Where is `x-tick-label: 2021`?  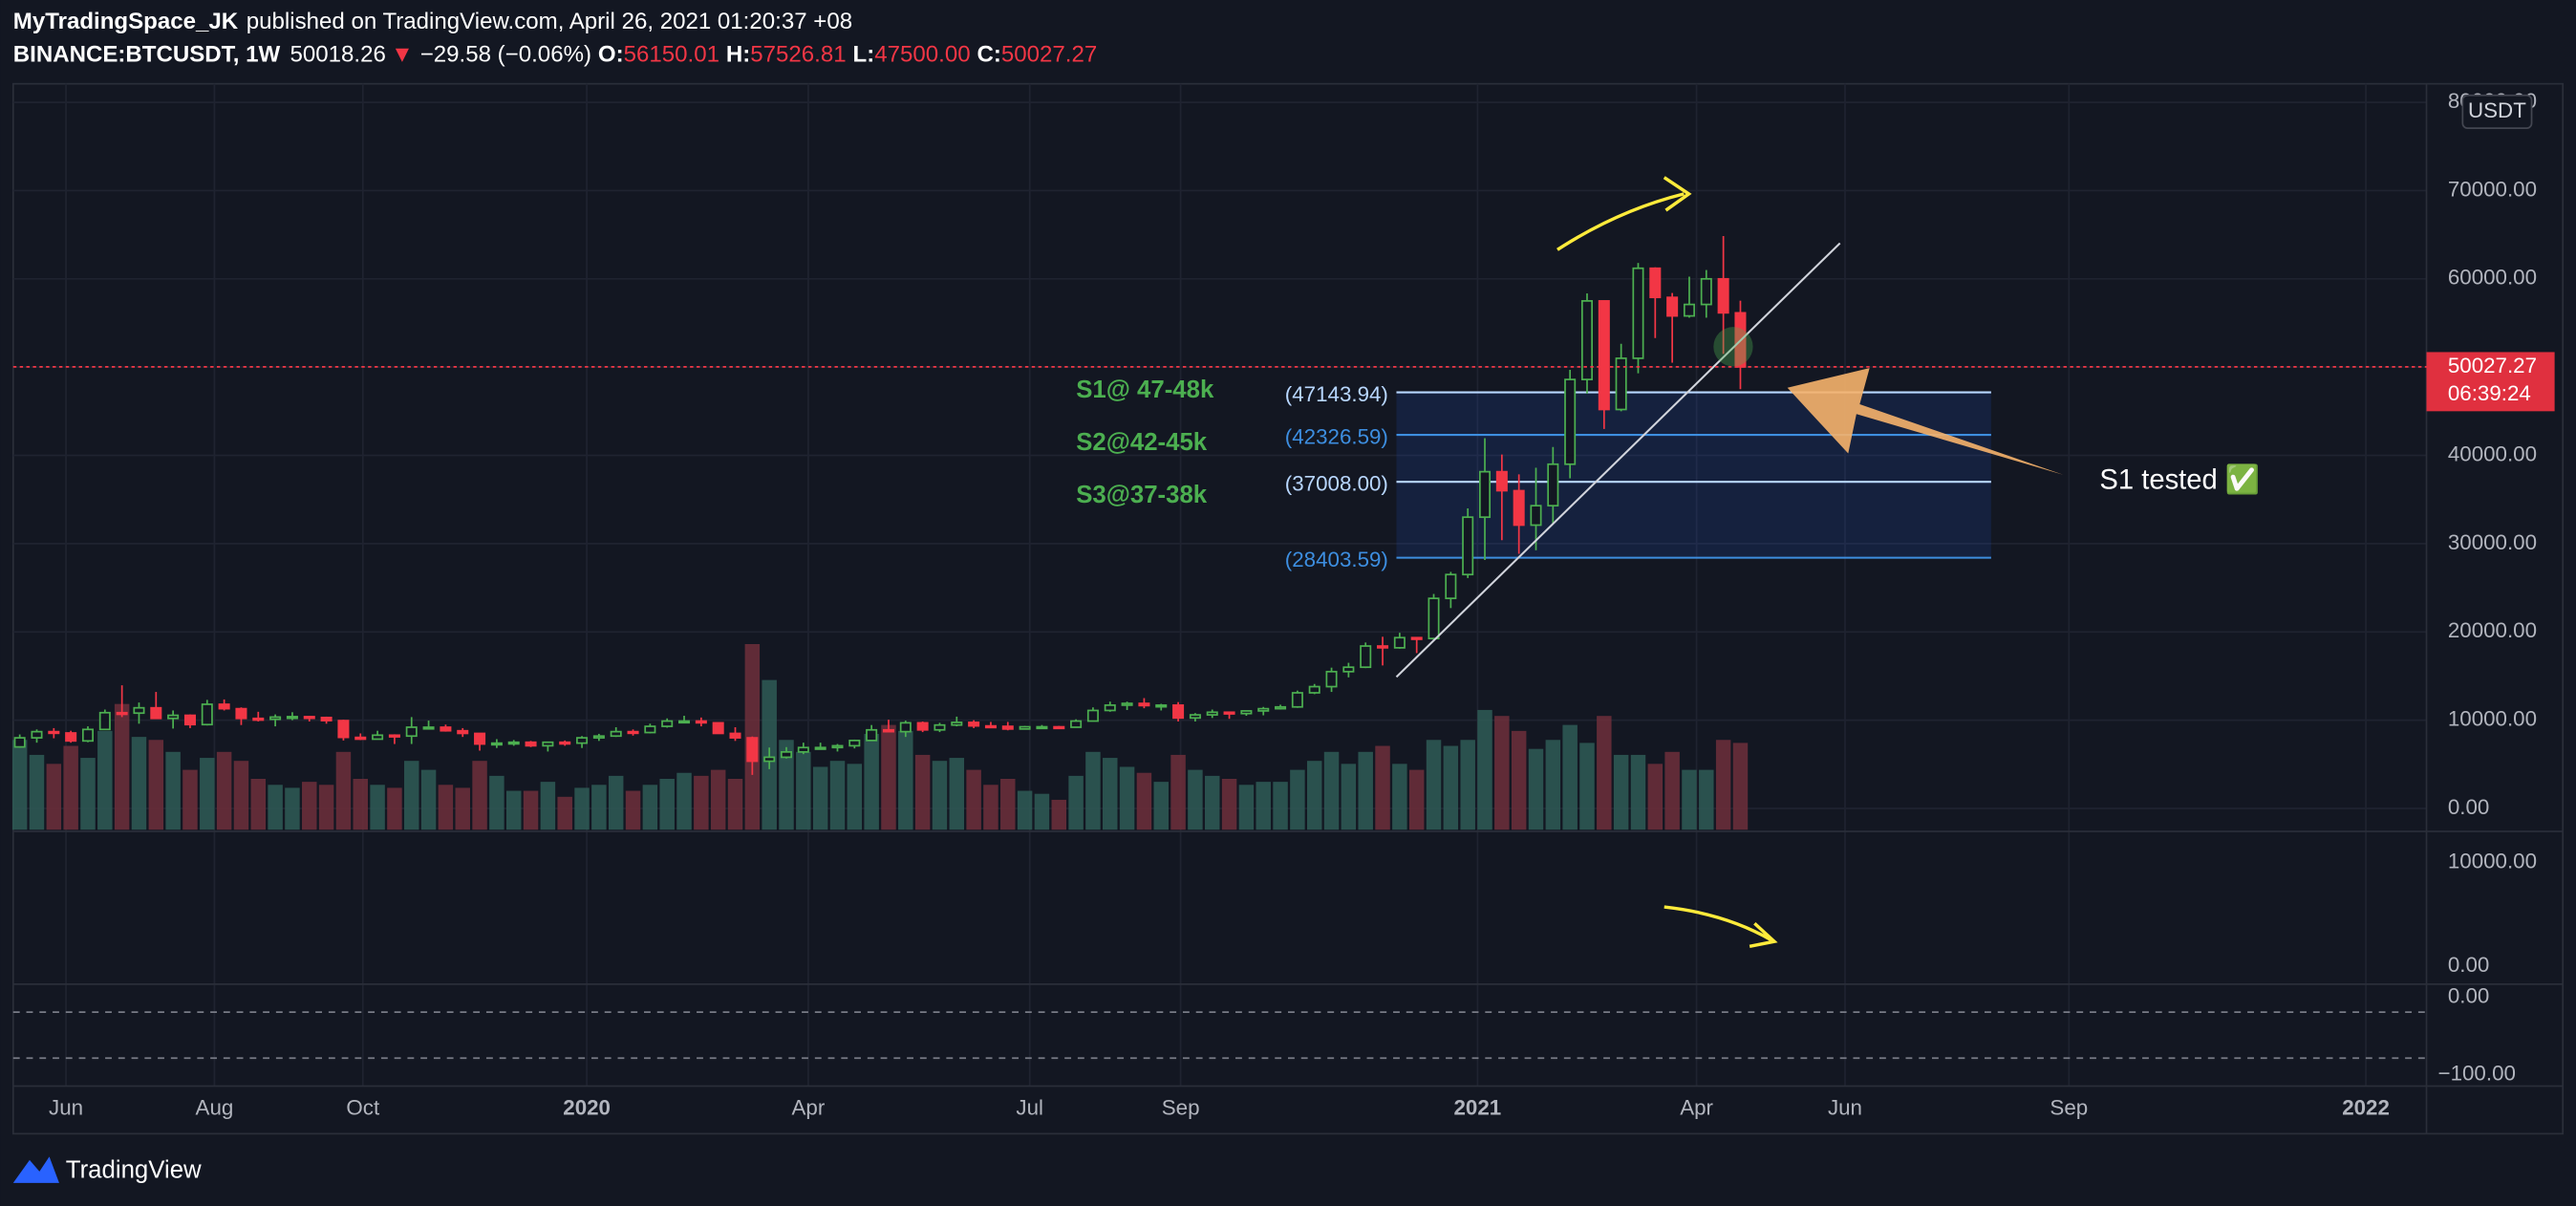 x-tick-label: 2021 is located at coordinates (1478, 1107).